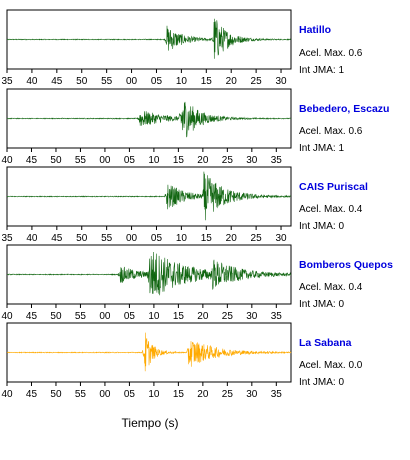  I want to click on station-name-bebedero: Bebedero, Escazu, so click(344, 109).